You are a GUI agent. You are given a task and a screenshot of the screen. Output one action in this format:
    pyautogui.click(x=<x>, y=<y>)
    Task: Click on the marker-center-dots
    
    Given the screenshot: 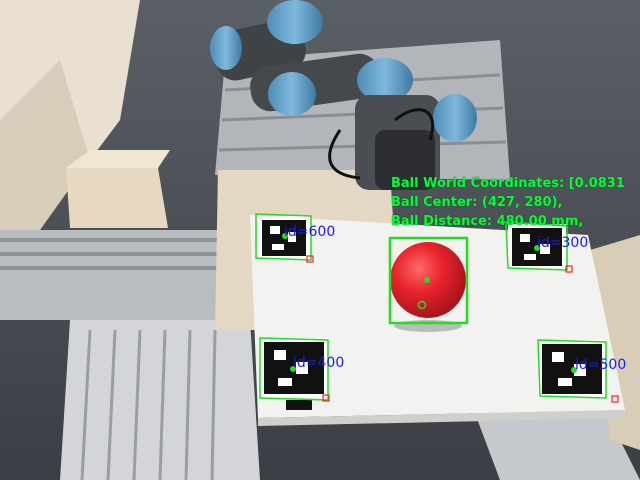 What is the action you would take?
    pyautogui.click(x=429, y=303)
    